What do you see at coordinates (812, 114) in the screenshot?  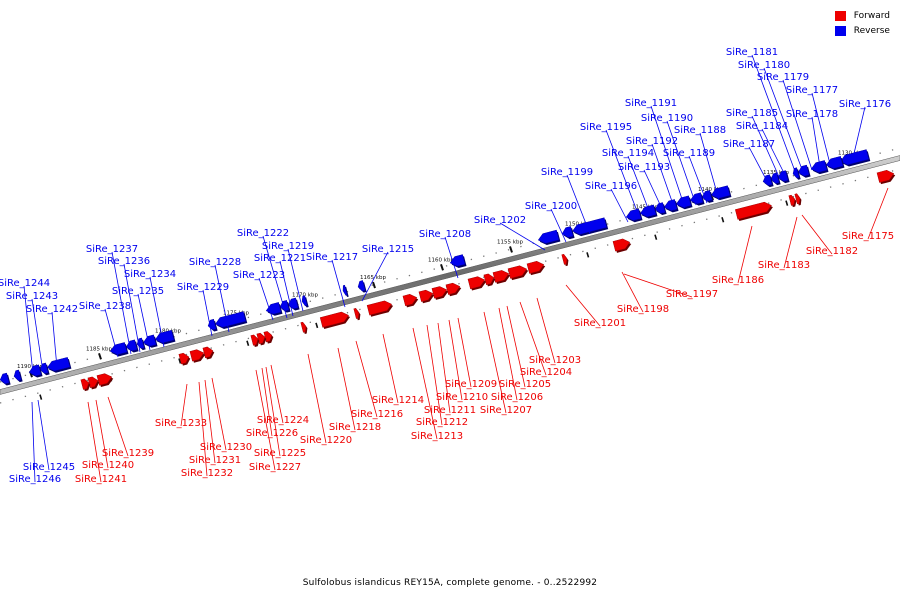 I see `reverse-gene-label: SiRe_1178` at bounding box center [812, 114].